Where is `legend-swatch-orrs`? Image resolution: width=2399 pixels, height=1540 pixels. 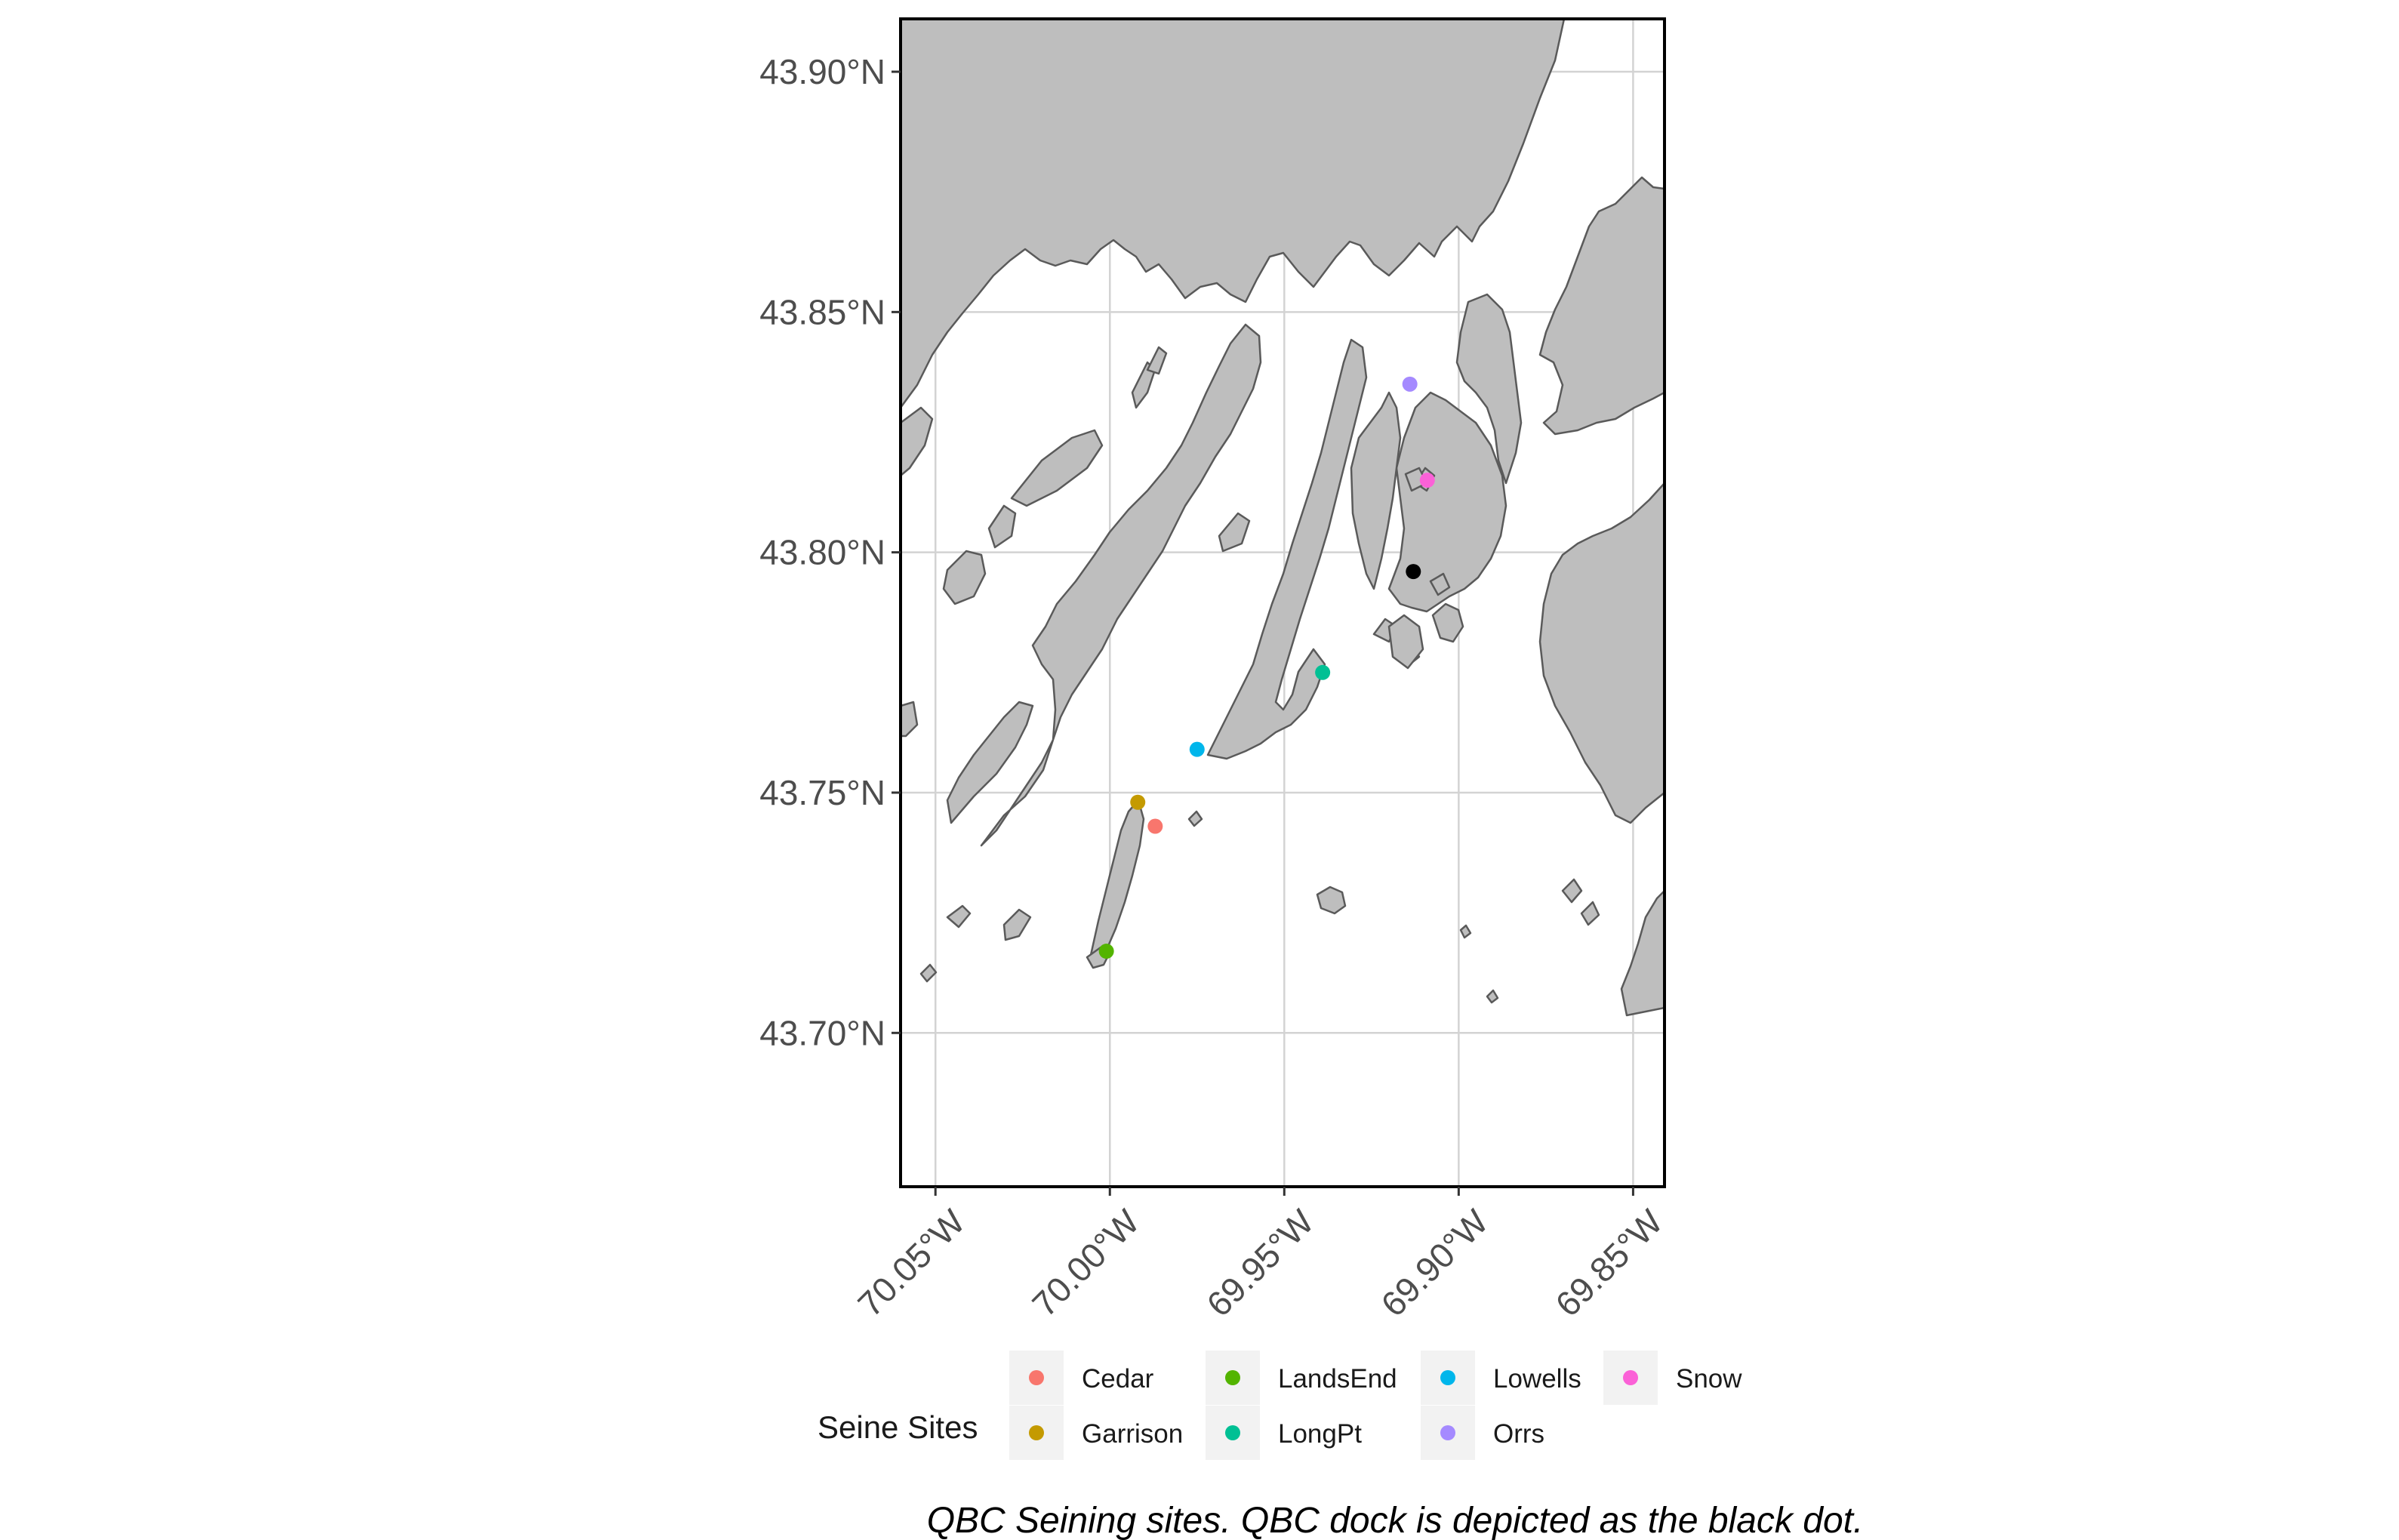 legend-swatch-orrs is located at coordinates (1447, 1432).